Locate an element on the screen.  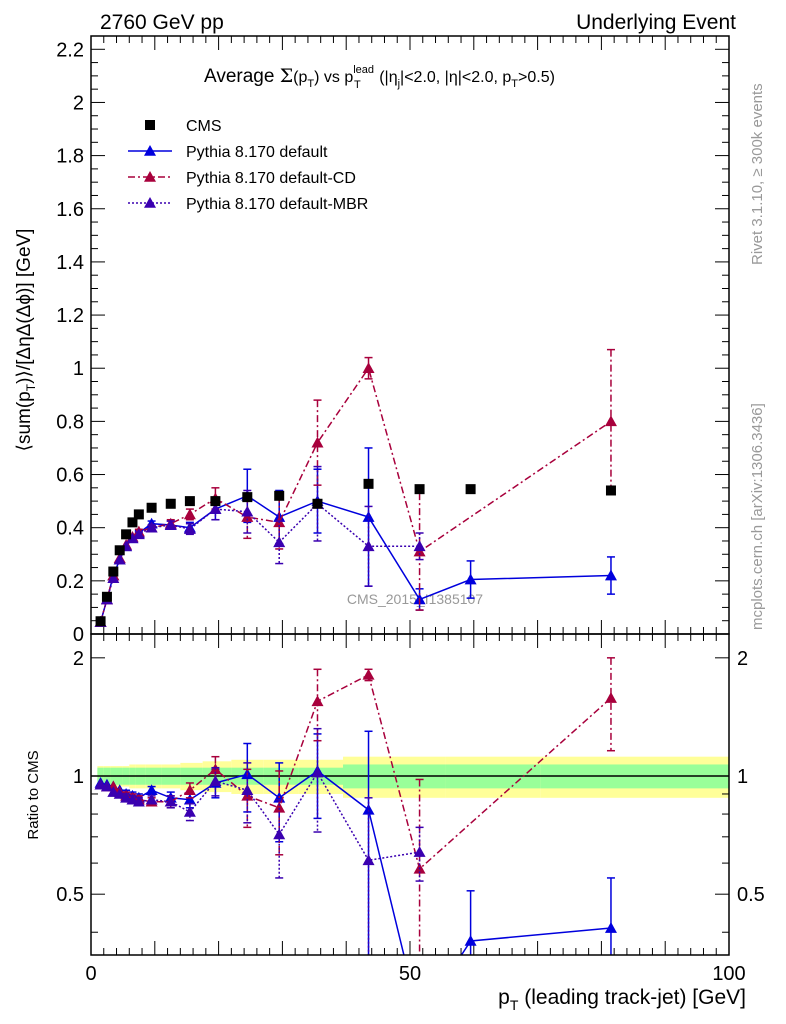
main-y-tick-label: 1.4 is located at coordinates (70, 263).